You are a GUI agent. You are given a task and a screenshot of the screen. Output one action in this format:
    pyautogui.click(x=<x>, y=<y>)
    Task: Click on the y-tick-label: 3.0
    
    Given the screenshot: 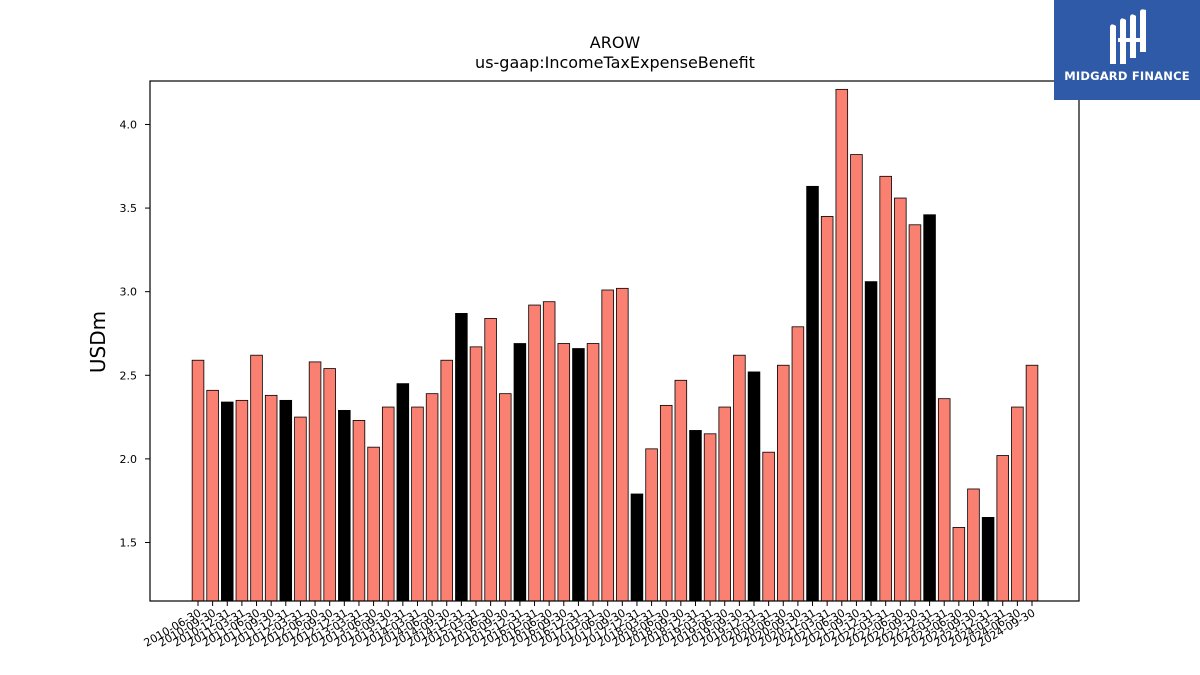 What is the action you would take?
    pyautogui.click(x=129, y=292)
    